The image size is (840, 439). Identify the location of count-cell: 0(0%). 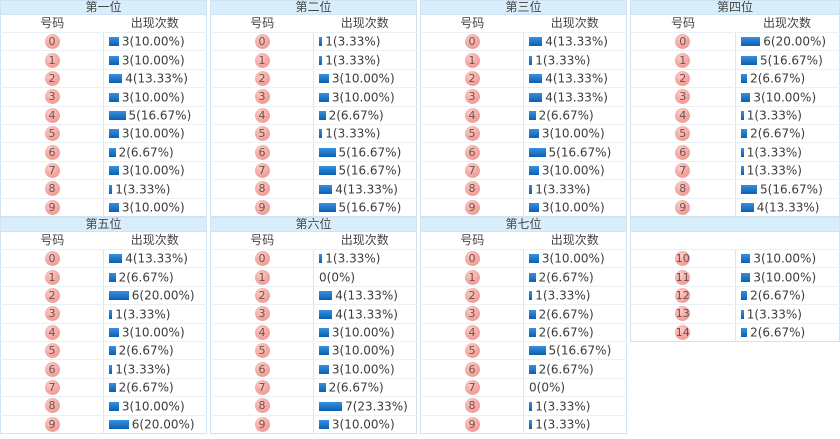
(365, 277).